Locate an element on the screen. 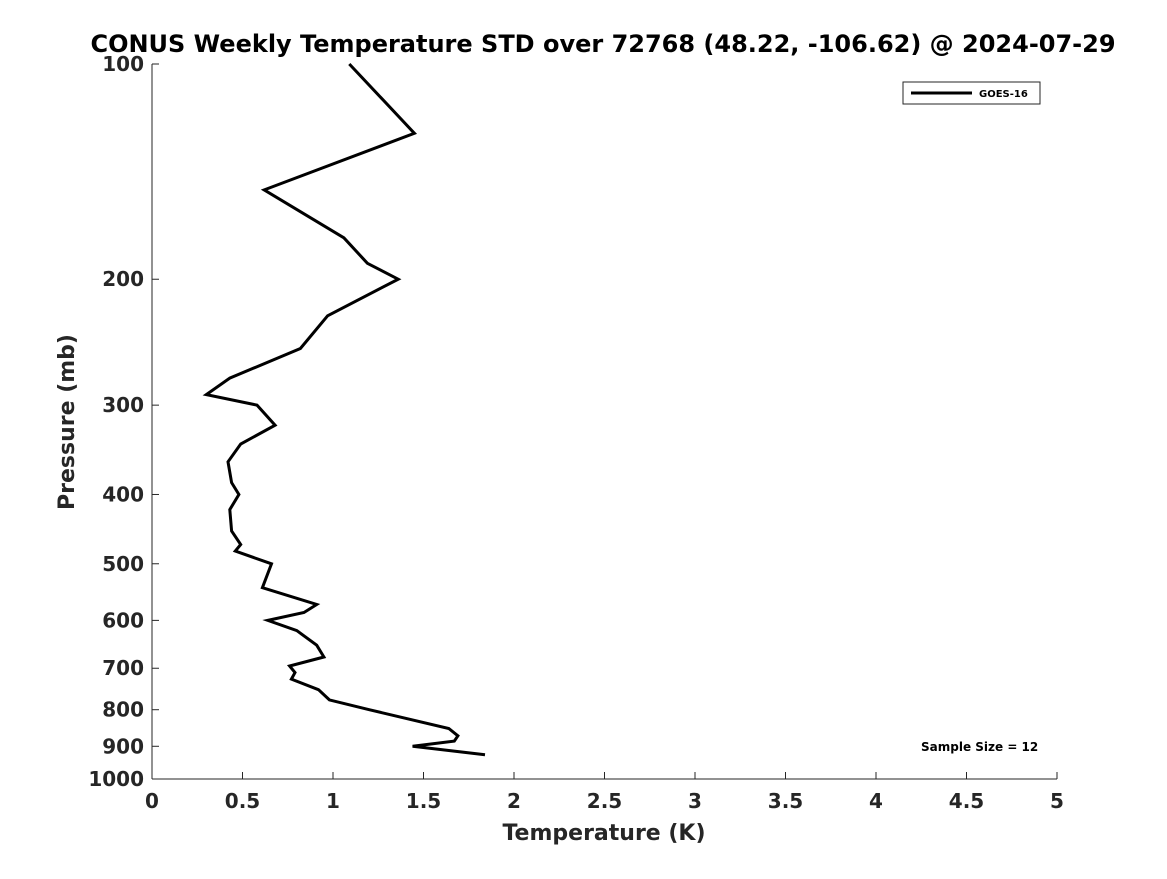 This screenshot has width=1167, height=879. x-ticks-group: 0 0.5 1 1.5 2 2.5 3 3.5 4 4.5 5 is located at coordinates (604, 792).